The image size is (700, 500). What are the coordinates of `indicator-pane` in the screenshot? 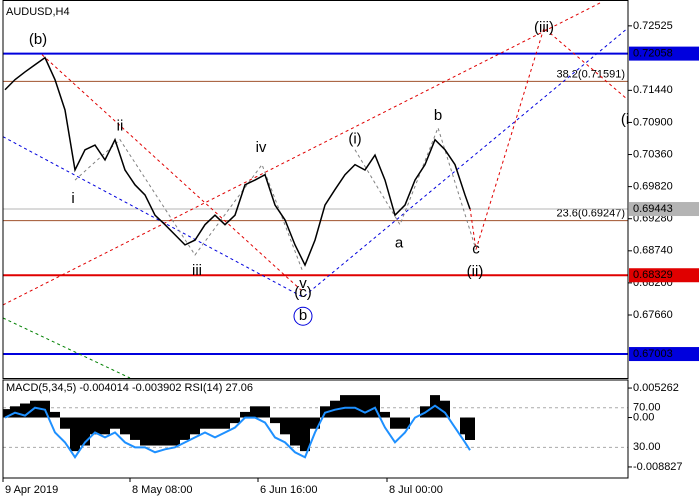 It's located at (315, 427).